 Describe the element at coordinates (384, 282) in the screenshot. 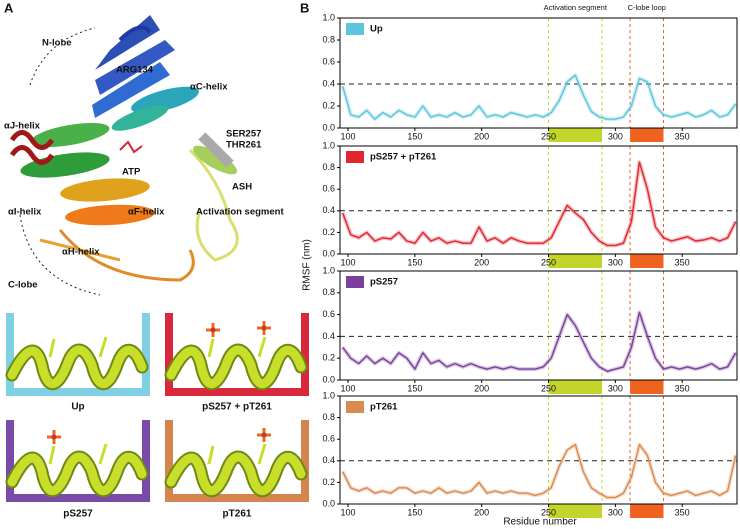

I see `legend-label: pS257` at that location.